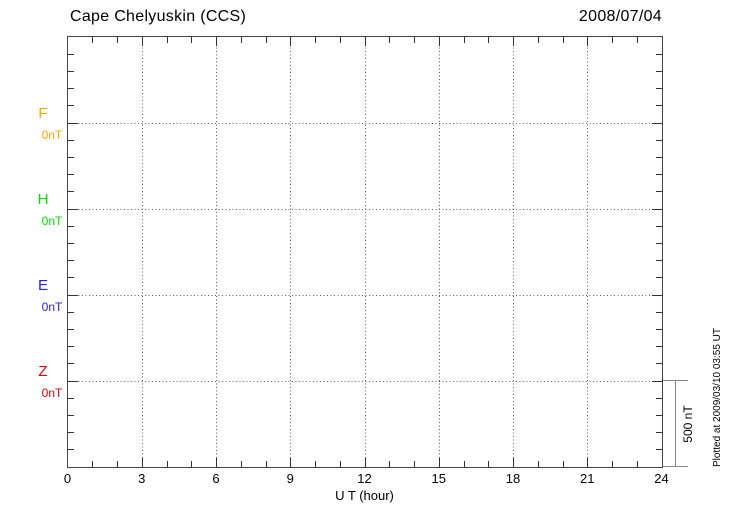 The width and height of the screenshot is (730, 520). I want to click on scale-bar-vertical-line, so click(675, 423).